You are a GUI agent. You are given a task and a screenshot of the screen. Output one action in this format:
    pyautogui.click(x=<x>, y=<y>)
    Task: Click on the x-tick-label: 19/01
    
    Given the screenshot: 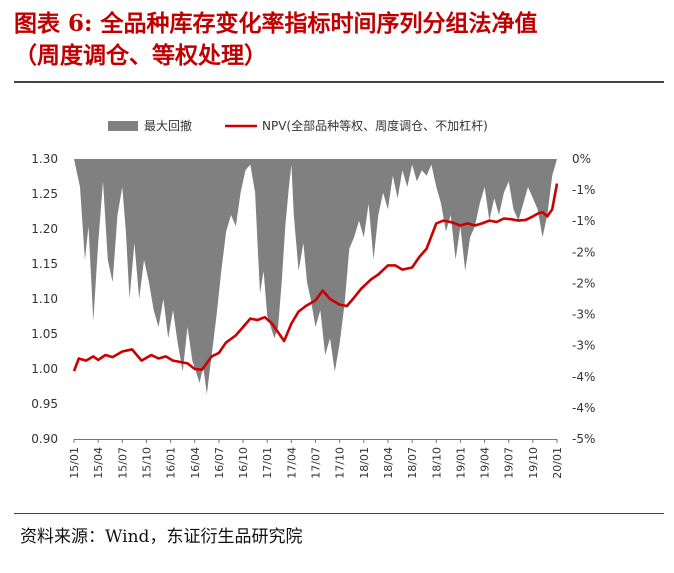 What is the action you would take?
    pyautogui.click(x=460, y=463)
    